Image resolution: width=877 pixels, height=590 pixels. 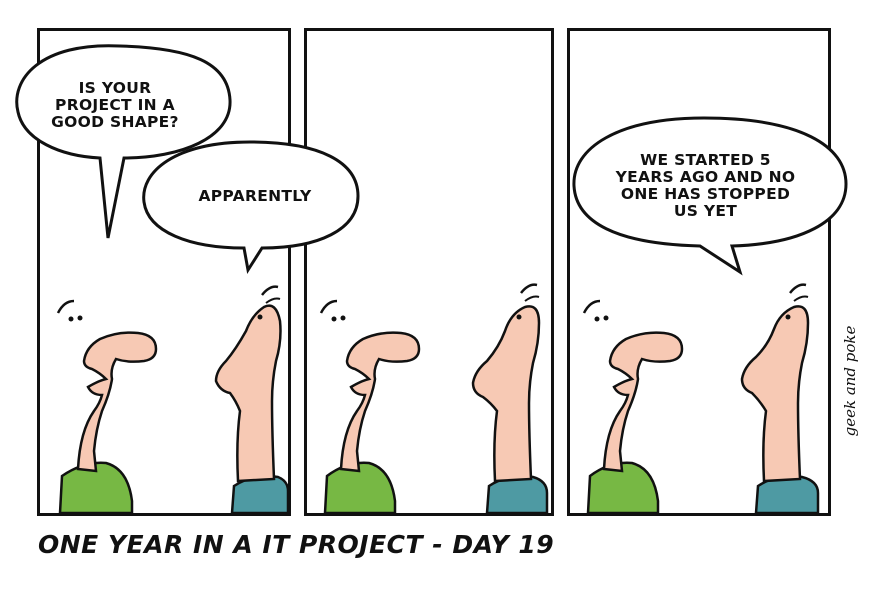 What do you see at coordinates (850, 381) in the screenshot?
I see `artist-signature-text: geek and poke` at bounding box center [850, 381].